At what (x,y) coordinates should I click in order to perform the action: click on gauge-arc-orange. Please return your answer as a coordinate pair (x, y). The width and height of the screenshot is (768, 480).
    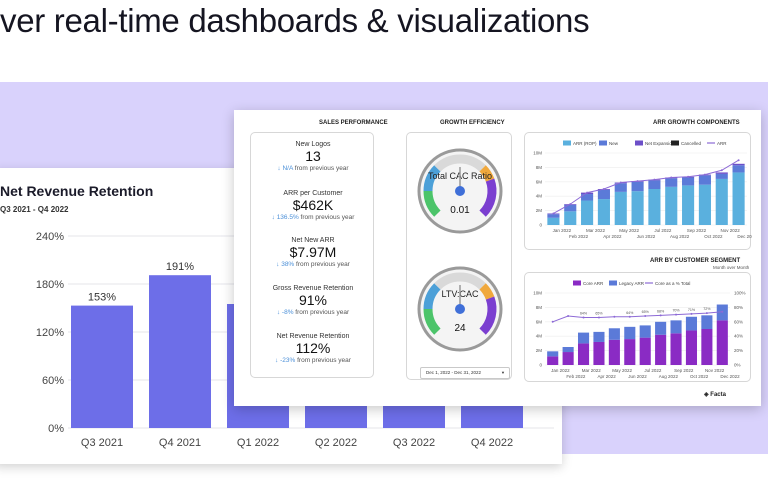
    Looking at the image, I should click on (487, 291).